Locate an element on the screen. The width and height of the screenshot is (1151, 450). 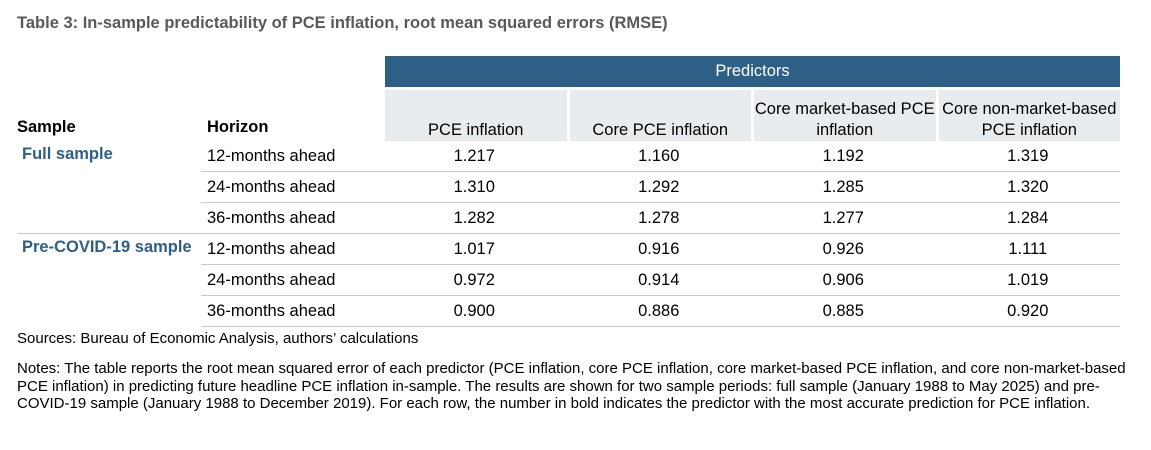
rmse-value-cell: 0.914 is located at coordinates (658, 279).